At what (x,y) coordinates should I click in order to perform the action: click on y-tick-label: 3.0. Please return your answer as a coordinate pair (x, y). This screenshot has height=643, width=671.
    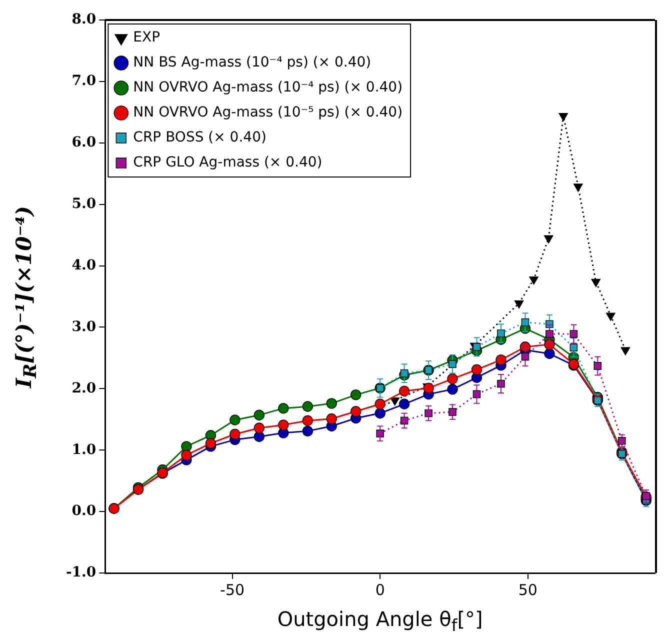
    Looking at the image, I should click on (84, 326).